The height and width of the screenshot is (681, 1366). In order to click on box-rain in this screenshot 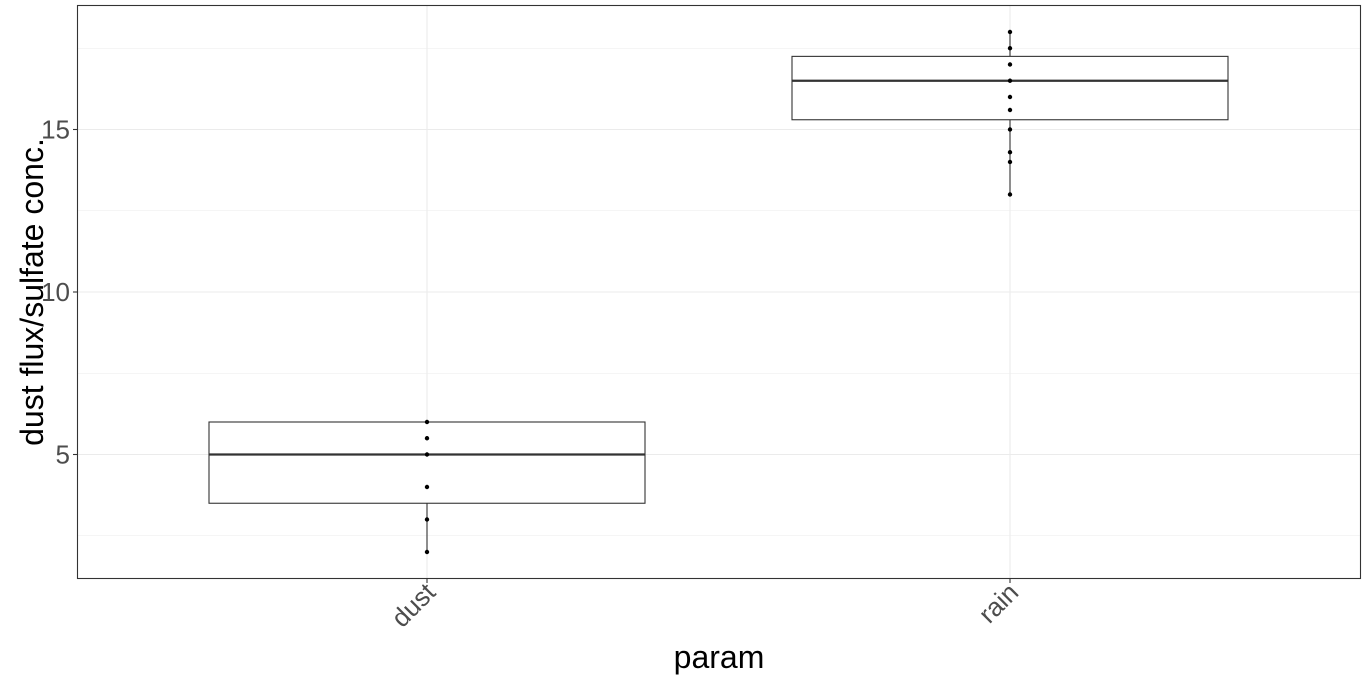, I will do `click(1010, 113)`.